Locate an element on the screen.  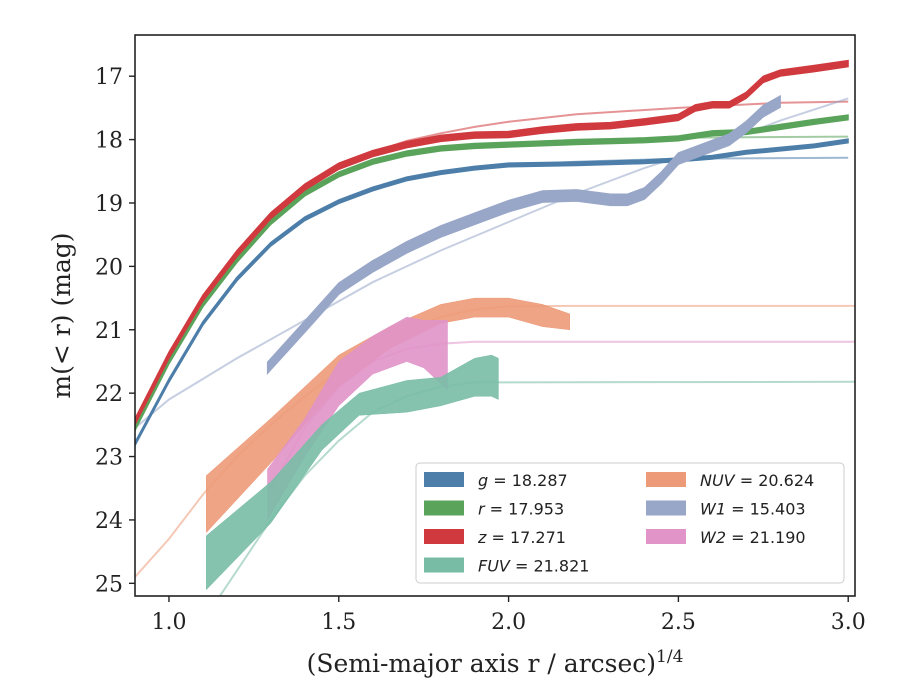
y-tick-label: 17 is located at coordinates (109, 77).